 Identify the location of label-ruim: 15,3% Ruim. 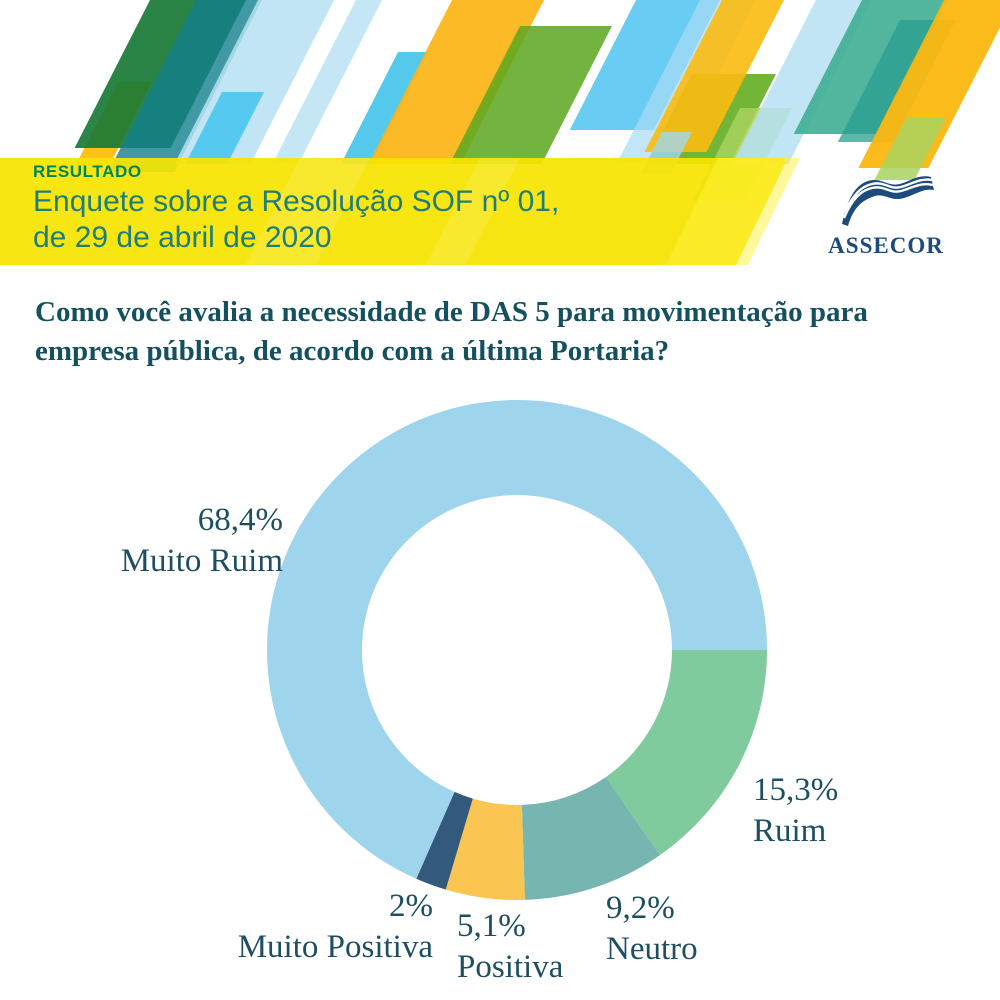
(795, 811).